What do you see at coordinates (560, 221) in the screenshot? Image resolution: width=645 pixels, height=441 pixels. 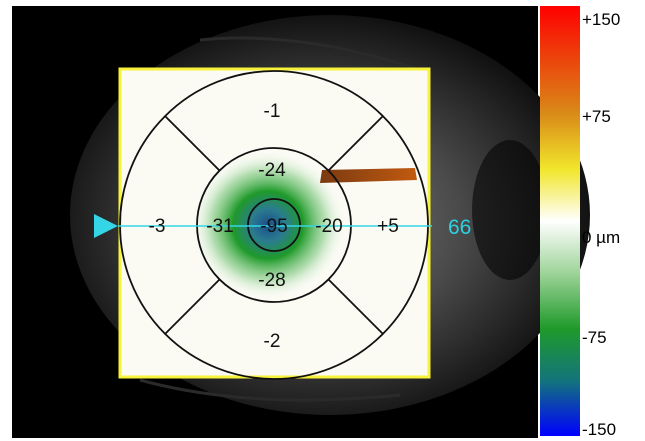 I see `color-scale-bar` at bounding box center [560, 221].